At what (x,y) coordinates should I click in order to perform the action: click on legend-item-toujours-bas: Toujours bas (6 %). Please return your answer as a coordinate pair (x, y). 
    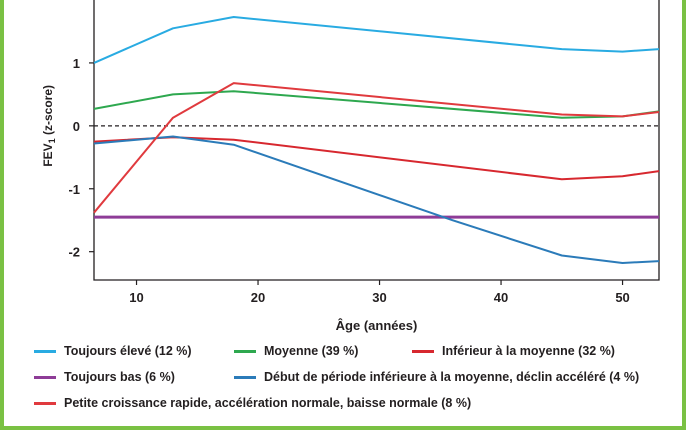
    Looking at the image, I should click on (104, 377).